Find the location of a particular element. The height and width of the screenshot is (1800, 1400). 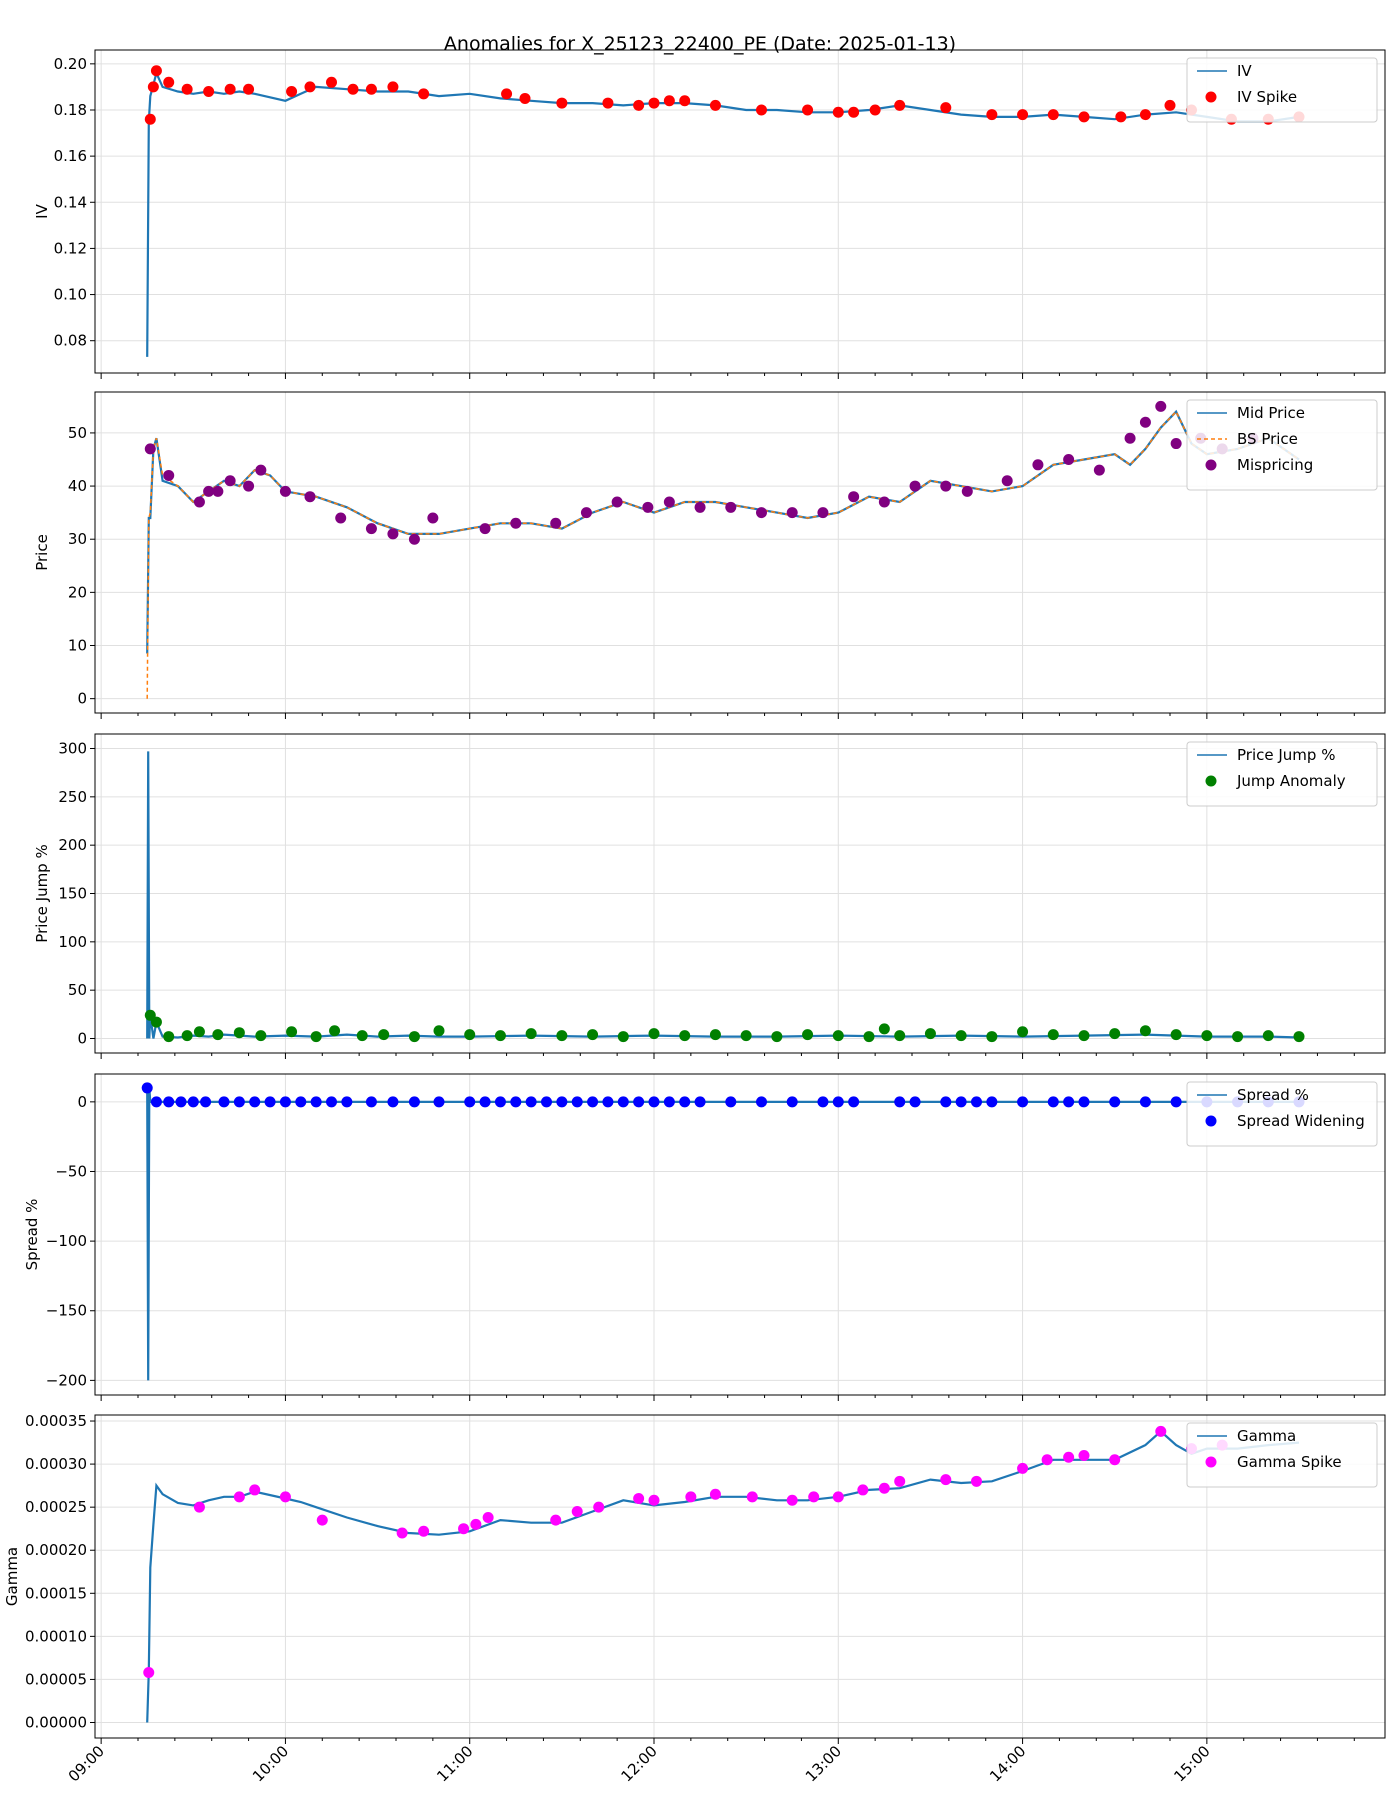

y-tick-label: −50 is located at coordinates (71, 1171).